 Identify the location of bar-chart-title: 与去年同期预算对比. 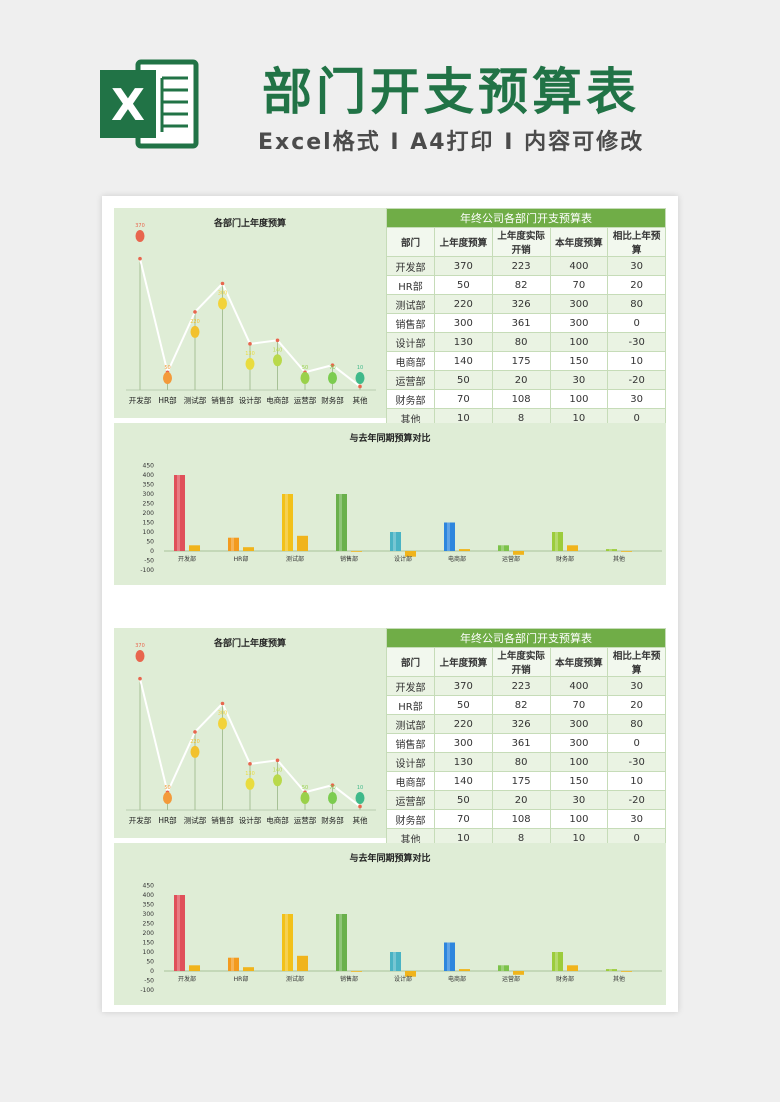
(390, 859).